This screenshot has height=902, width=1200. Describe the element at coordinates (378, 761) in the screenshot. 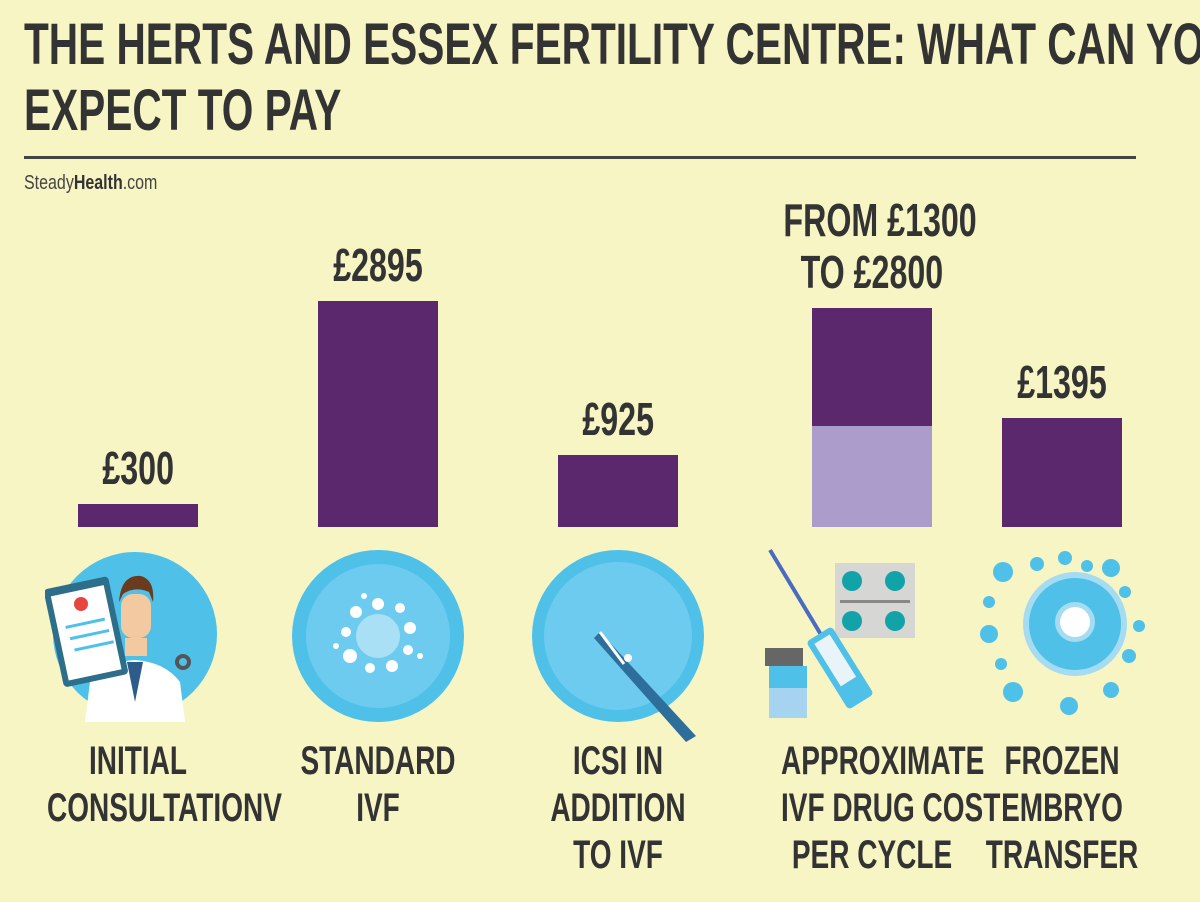

I see `category-label-line: STANDARD` at that location.